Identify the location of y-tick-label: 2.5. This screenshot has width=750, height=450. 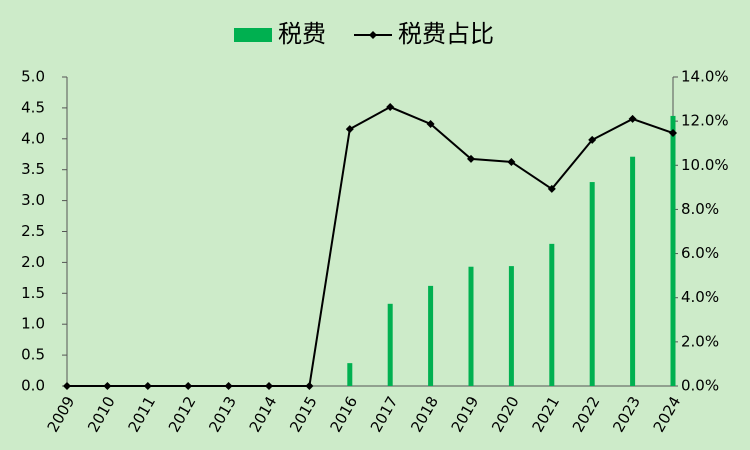
(33, 231).